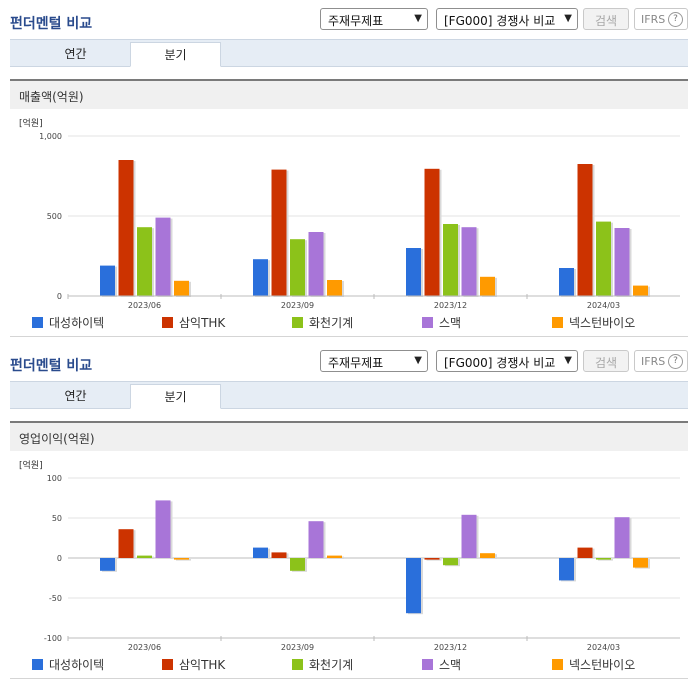  Describe the element at coordinates (297, 305) in the screenshot. I see `x-tick-label: 2023/09` at that location.